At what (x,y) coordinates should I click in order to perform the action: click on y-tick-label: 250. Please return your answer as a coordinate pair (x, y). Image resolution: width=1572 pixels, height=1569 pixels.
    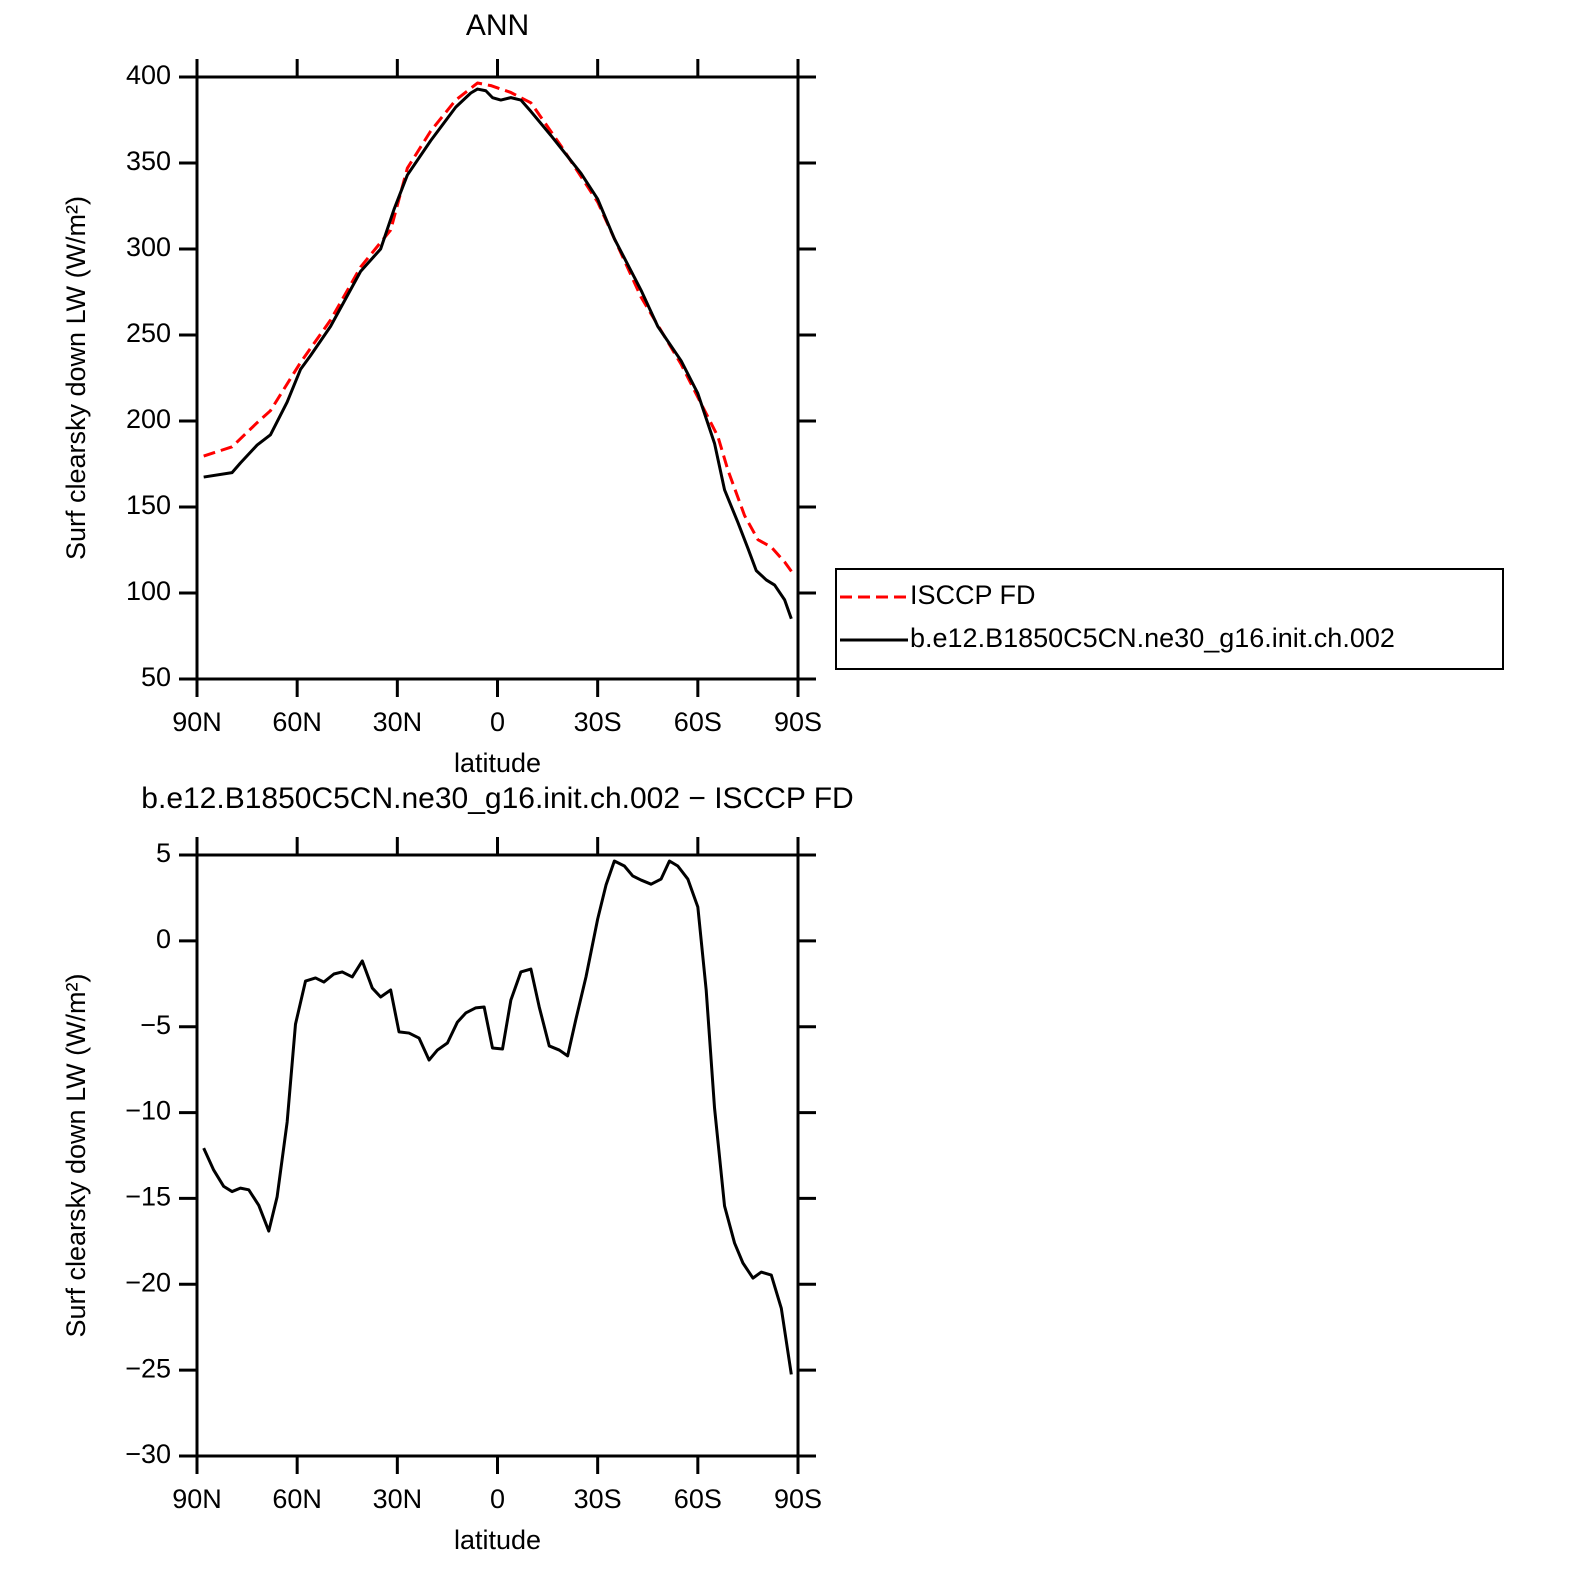
    Looking at the image, I should click on (148, 333).